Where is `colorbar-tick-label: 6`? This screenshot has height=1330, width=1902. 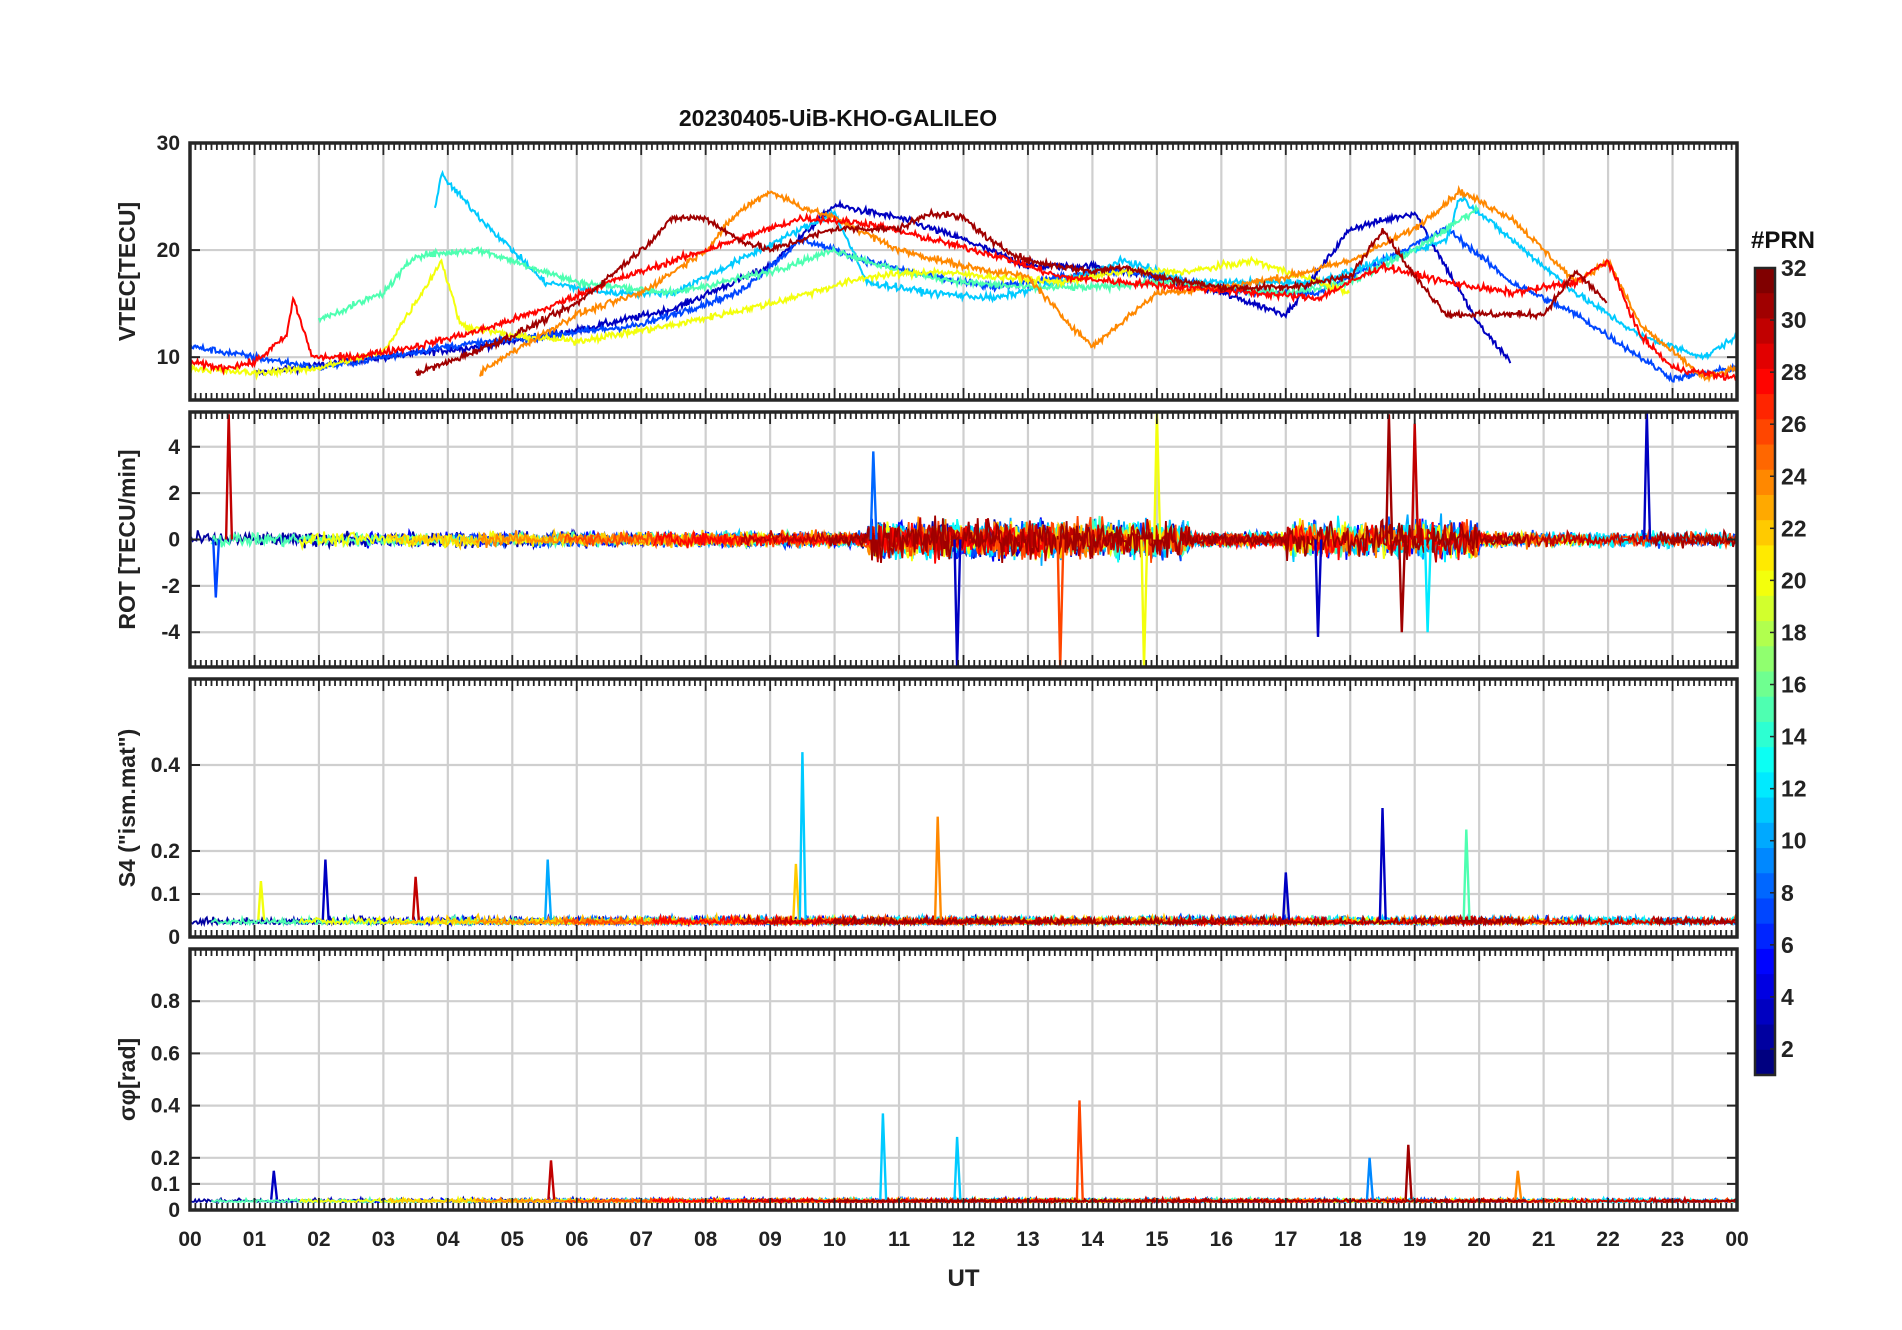 colorbar-tick-label: 6 is located at coordinates (1787, 945).